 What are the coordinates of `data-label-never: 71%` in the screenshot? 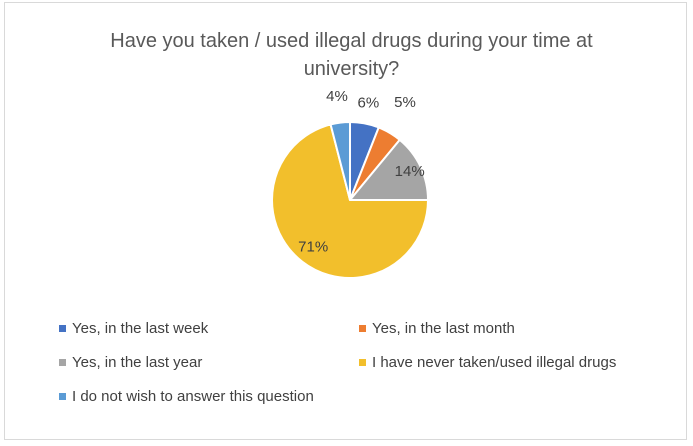 It's located at (313, 246).